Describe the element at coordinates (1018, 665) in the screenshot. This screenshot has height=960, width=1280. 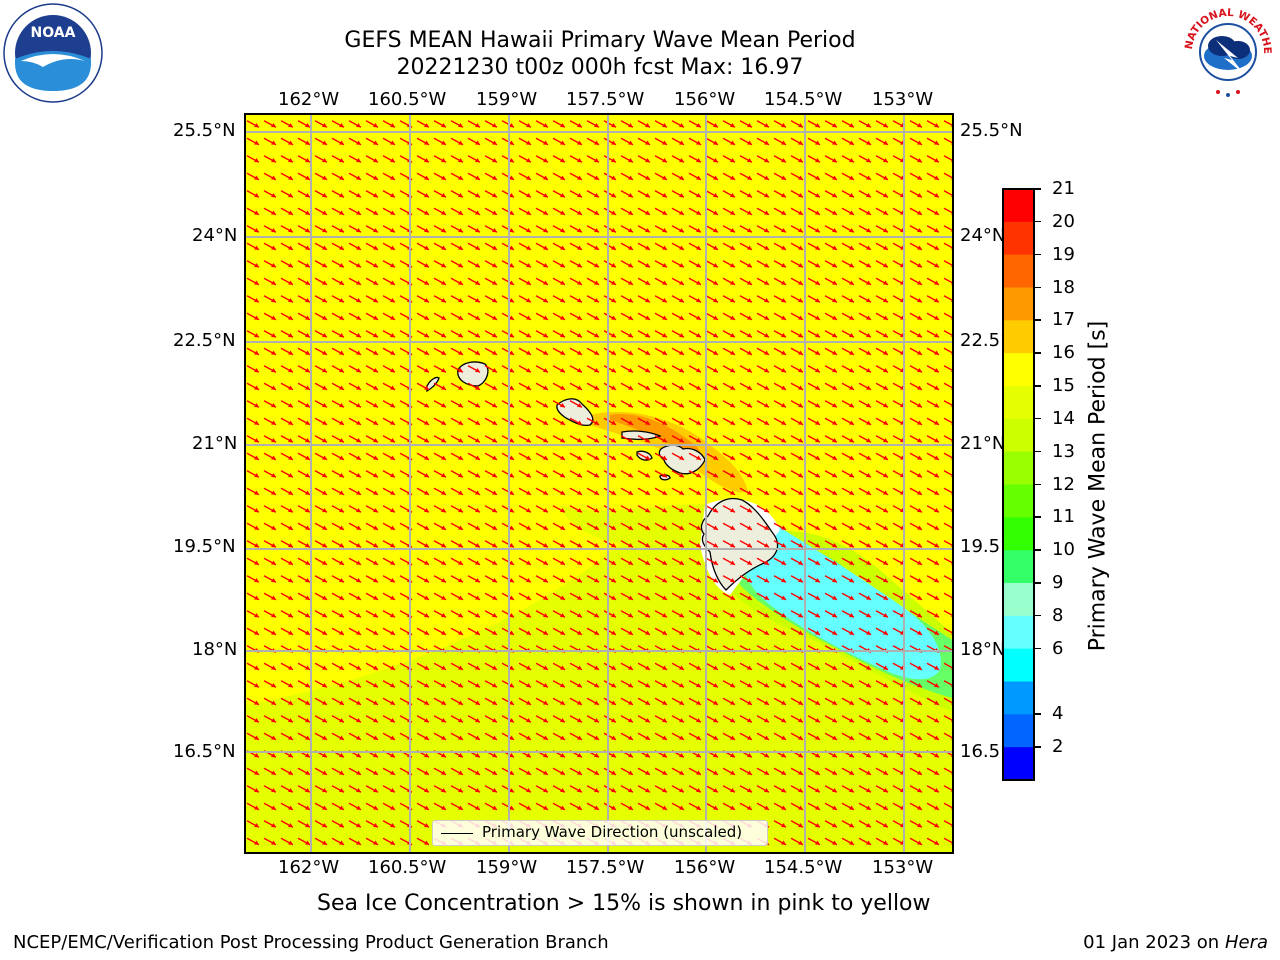
I see `colorbar-segment` at that location.